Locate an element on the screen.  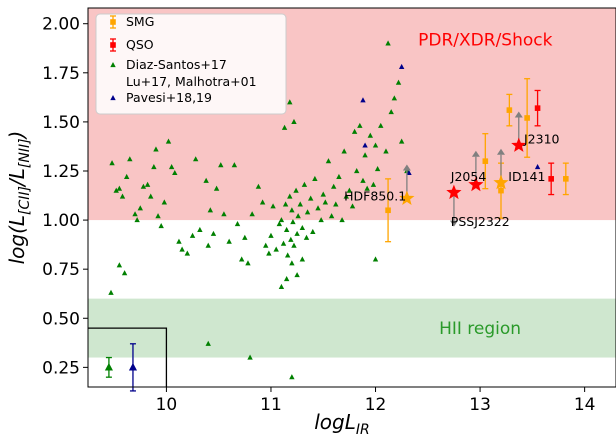
x-tick-label: 14 is located at coordinates (585, 405).